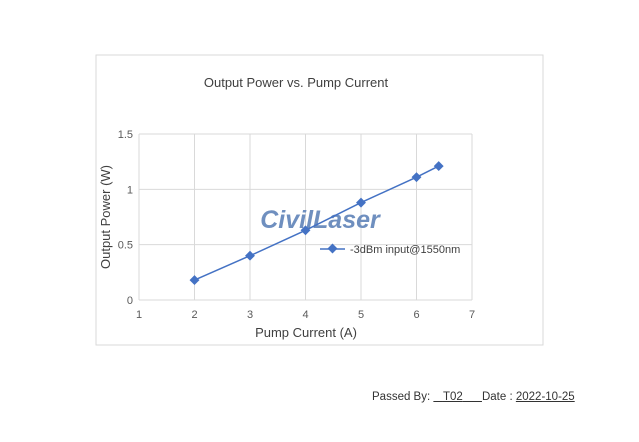  I want to click on passed-by-text: T02, so click(452, 397).